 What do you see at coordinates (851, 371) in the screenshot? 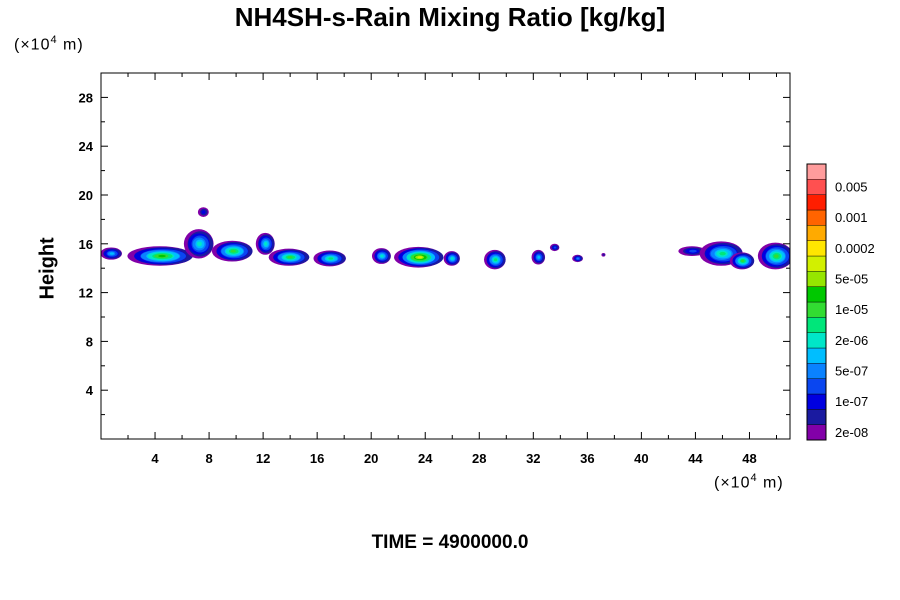
I see `colorbar-label: 5e-07` at bounding box center [851, 371].